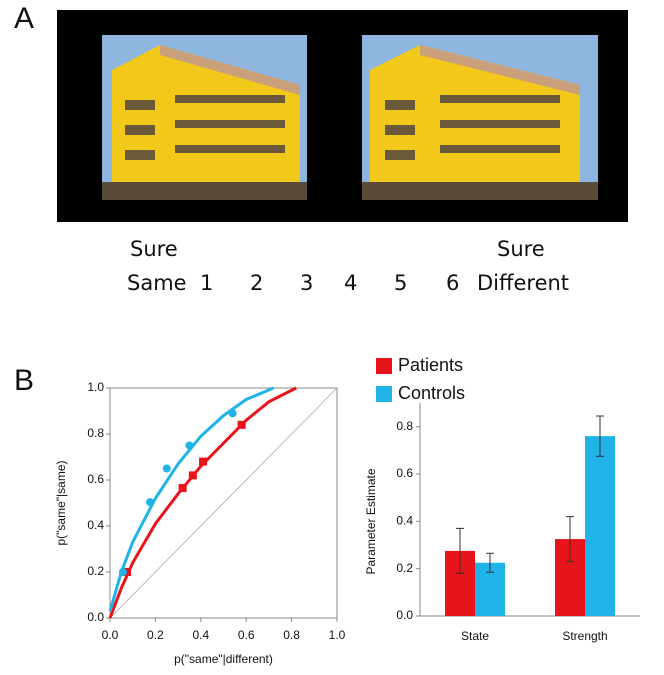  What do you see at coordinates (475, 636) in the screenshot?
I see `x-tick-label: State` at bounding box center [475, 636].